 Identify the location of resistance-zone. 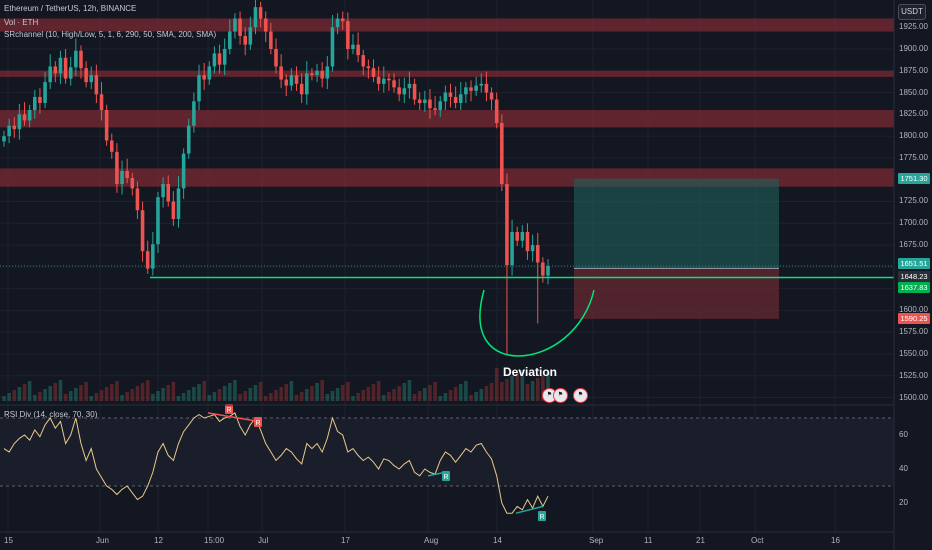
(447, 25).